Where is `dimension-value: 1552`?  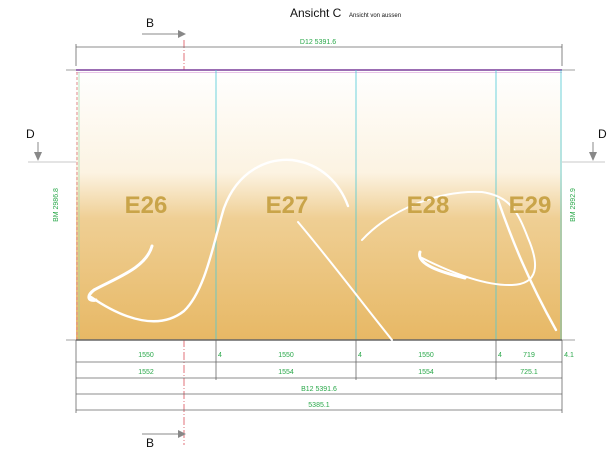
dimension-value: 1552 is located at coordinates (146, 372).